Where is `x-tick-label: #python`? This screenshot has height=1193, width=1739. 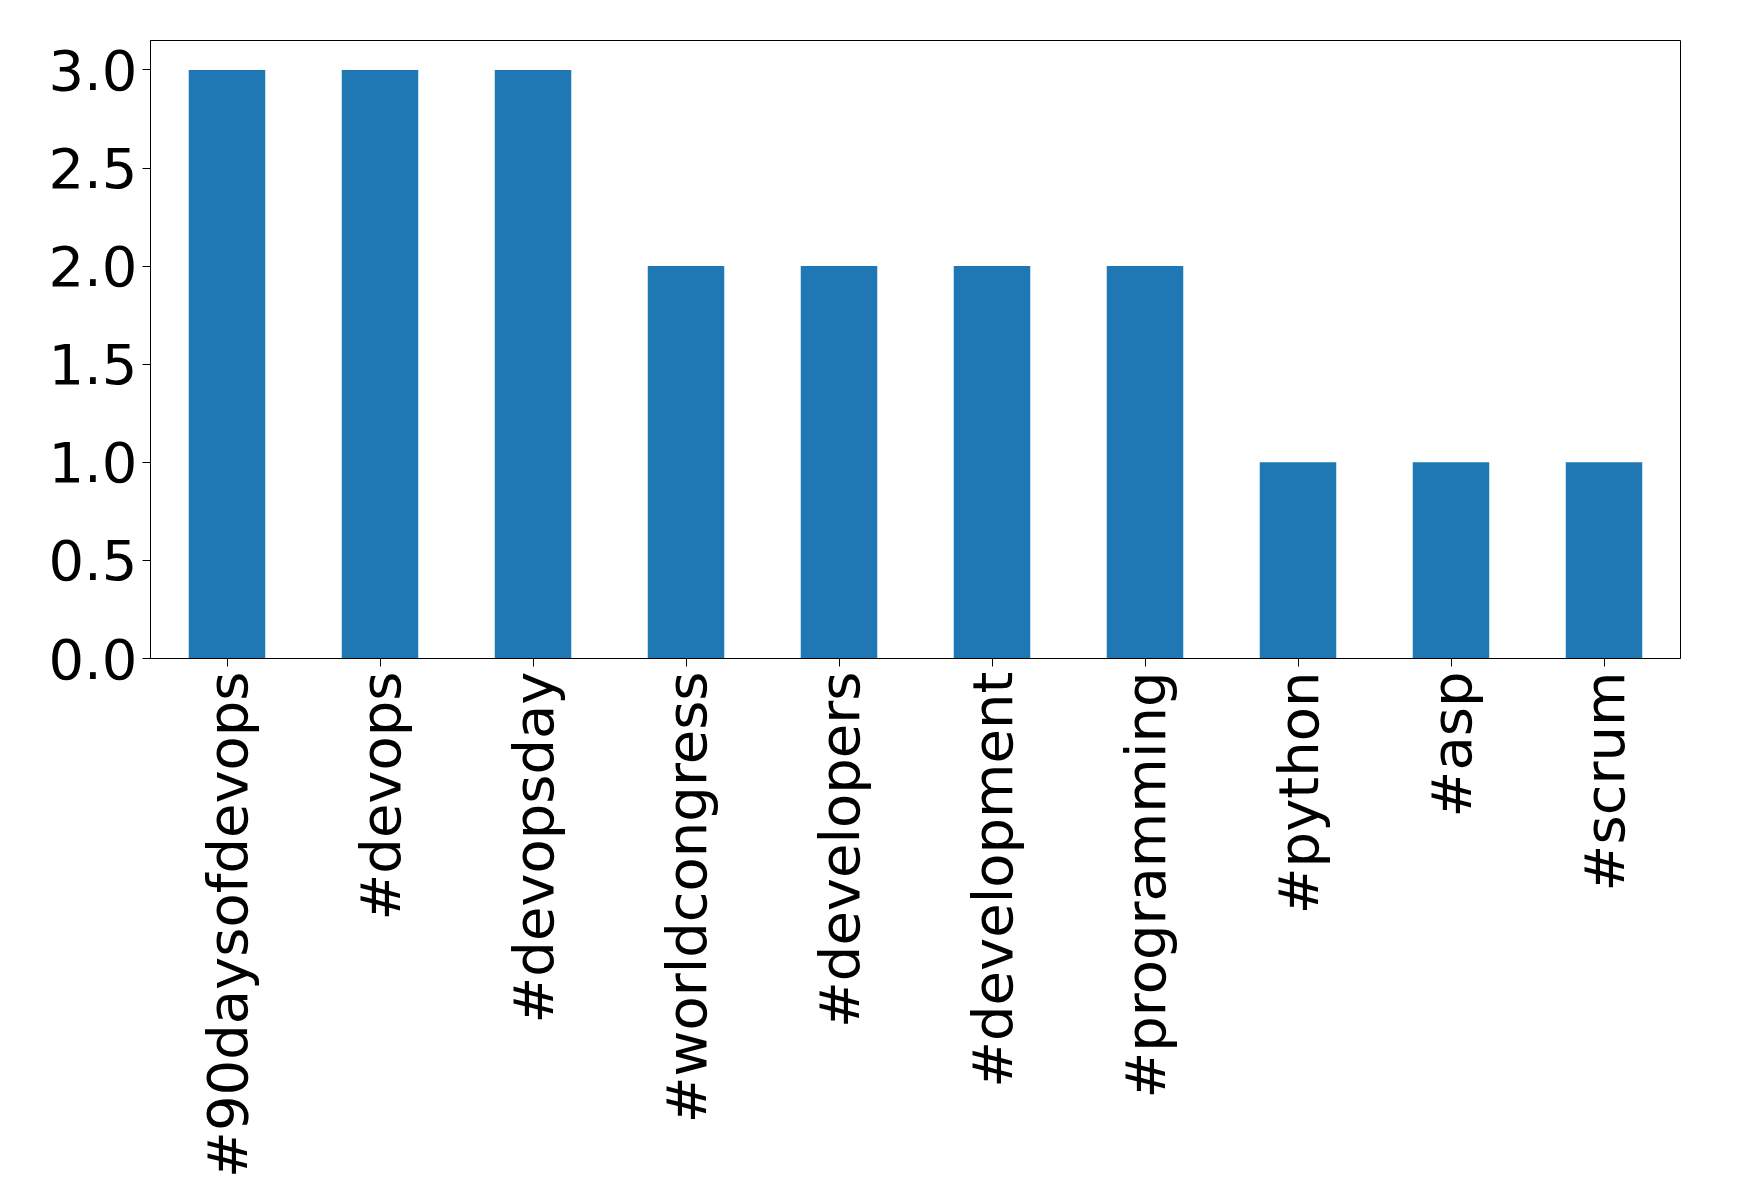 x-tick-label: #python is located at coordinates (1298, 793).